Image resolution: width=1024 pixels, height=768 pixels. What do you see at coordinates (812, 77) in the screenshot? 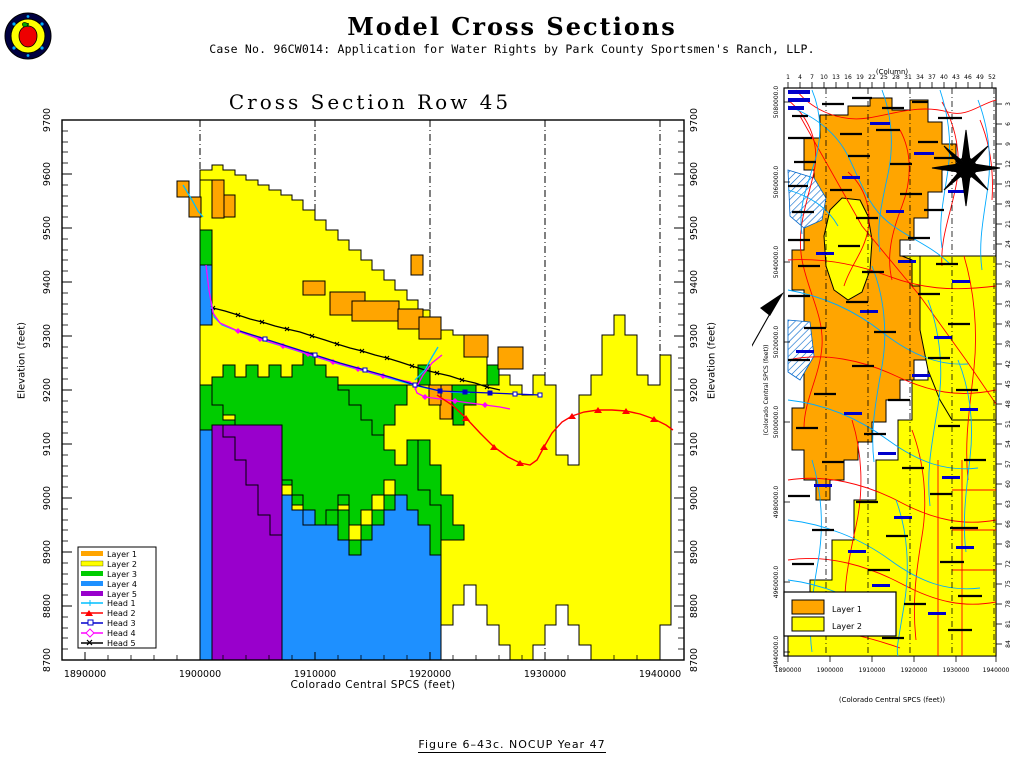
I see `svg-text: 7` at bounding box center [812, 77].